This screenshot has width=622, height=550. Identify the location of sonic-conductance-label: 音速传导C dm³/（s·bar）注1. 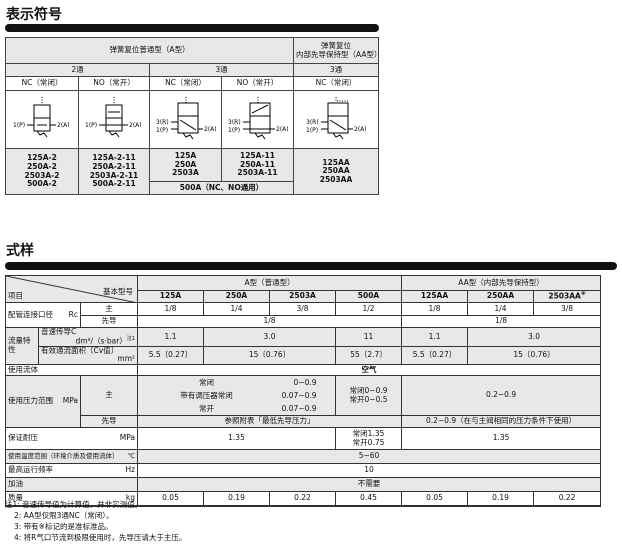
(88, 337).